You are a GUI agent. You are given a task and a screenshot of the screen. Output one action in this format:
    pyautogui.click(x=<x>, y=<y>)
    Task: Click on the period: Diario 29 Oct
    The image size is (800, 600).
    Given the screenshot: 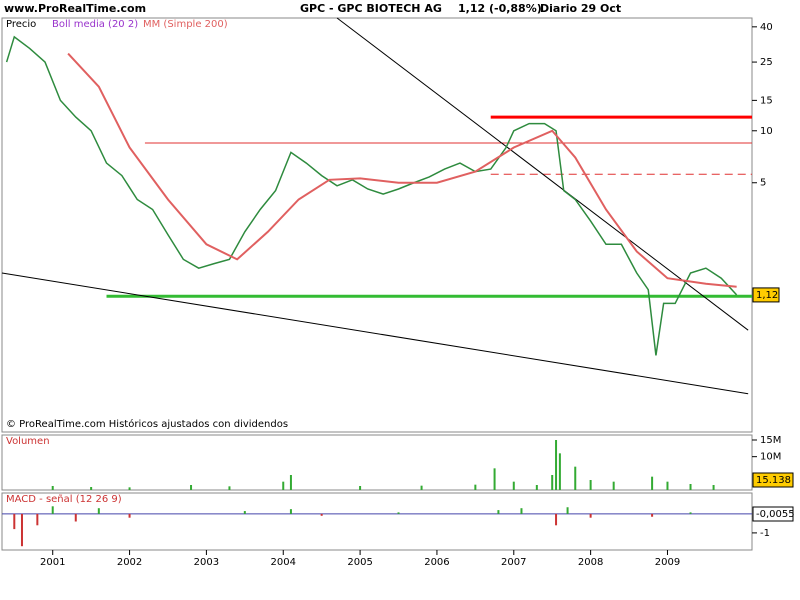 What is the action you would take?
    pyautogui.click(x=580, y=8)
    